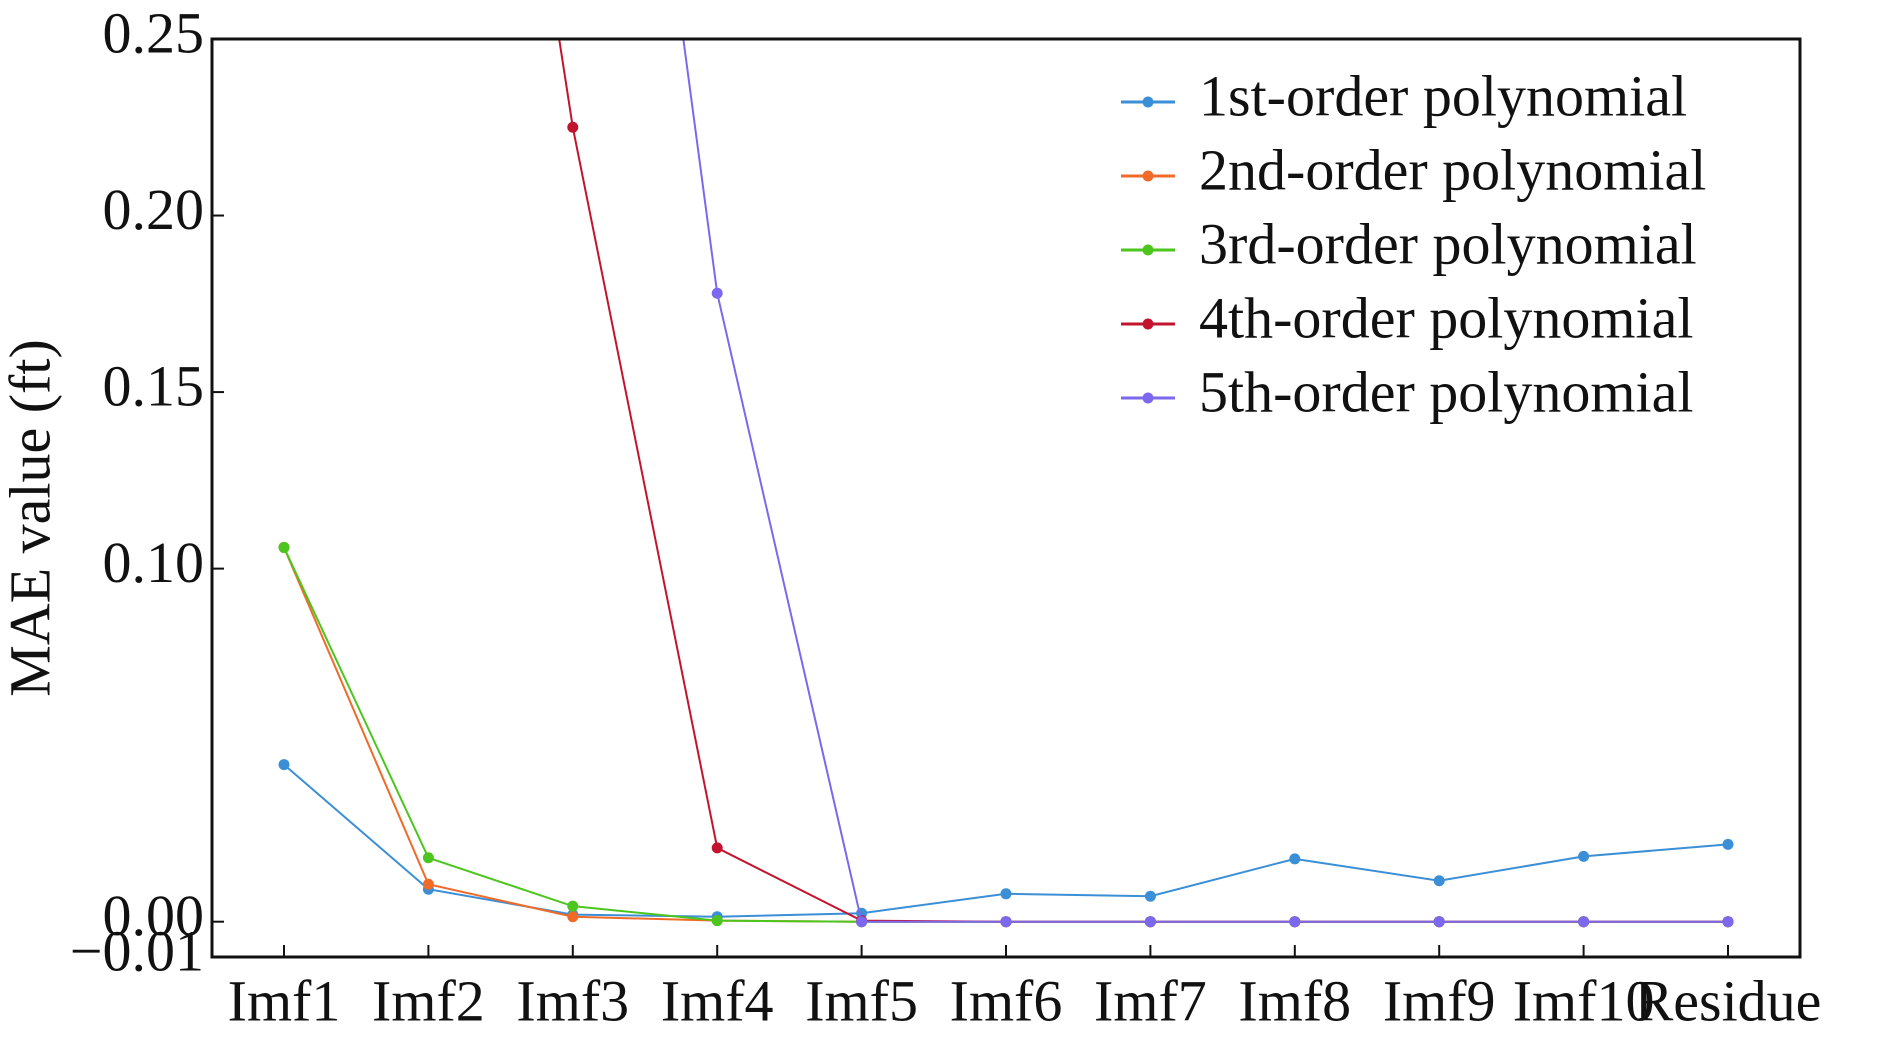 This screenshot has height=1048, width=1890. I want to click on legend-label: 2nd-order polynomial, so click(1452, 169).